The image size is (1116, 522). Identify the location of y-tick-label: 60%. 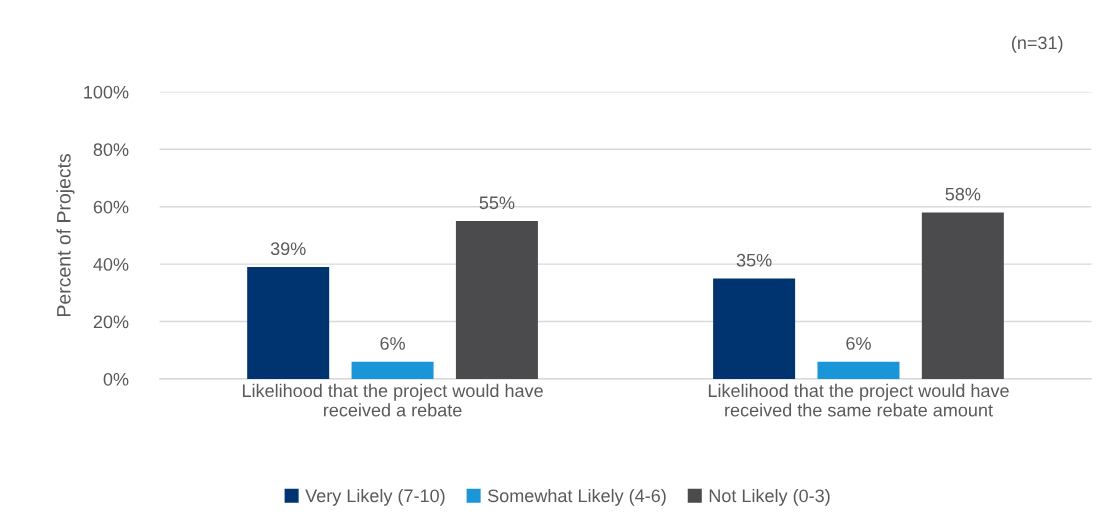
(111, 207).